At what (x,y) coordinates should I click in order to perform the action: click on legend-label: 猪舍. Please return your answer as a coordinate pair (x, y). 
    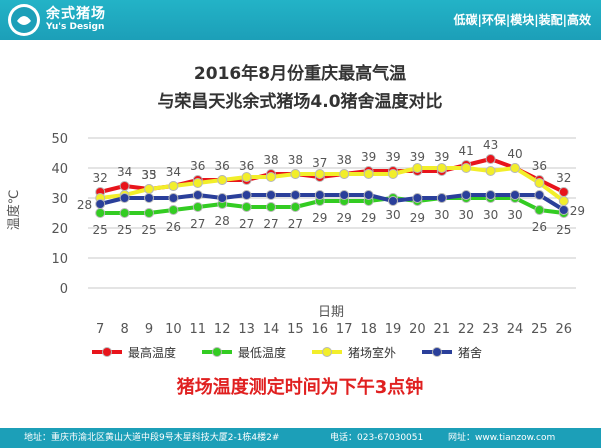
    Looking at the image, I should click on (470, 352).